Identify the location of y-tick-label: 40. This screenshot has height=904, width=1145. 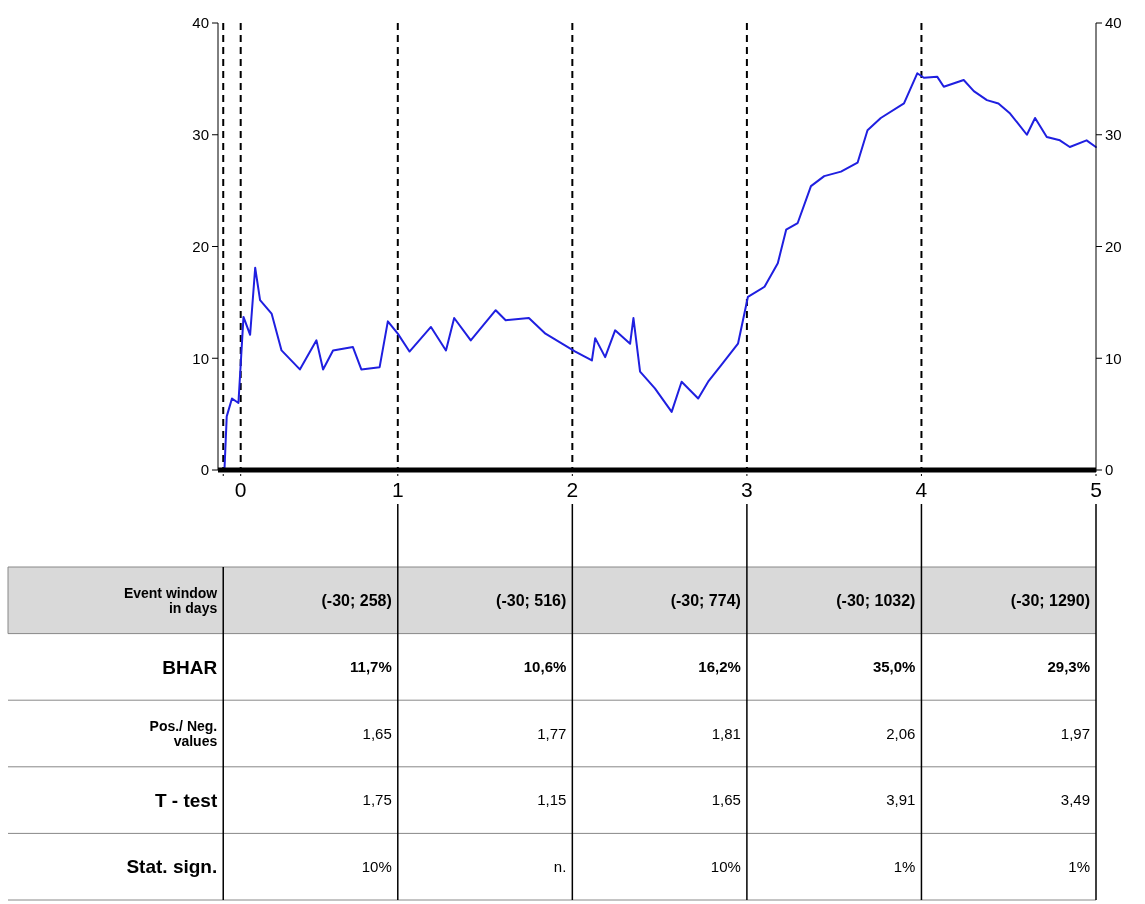
(200, 23).